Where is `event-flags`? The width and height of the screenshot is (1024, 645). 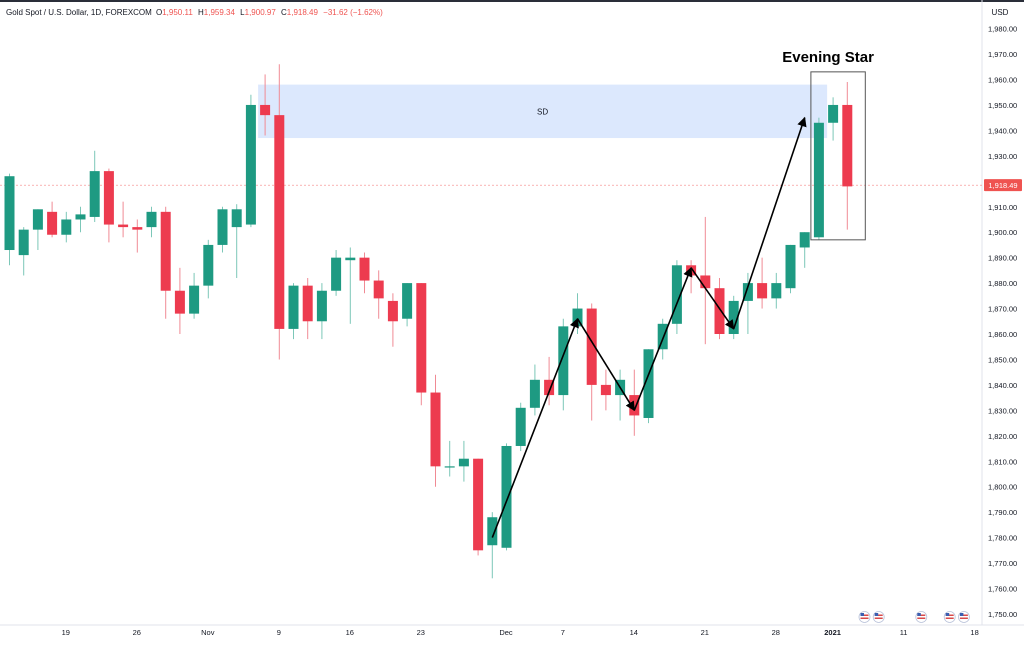
event-flags is located at coordinates (914, 617).